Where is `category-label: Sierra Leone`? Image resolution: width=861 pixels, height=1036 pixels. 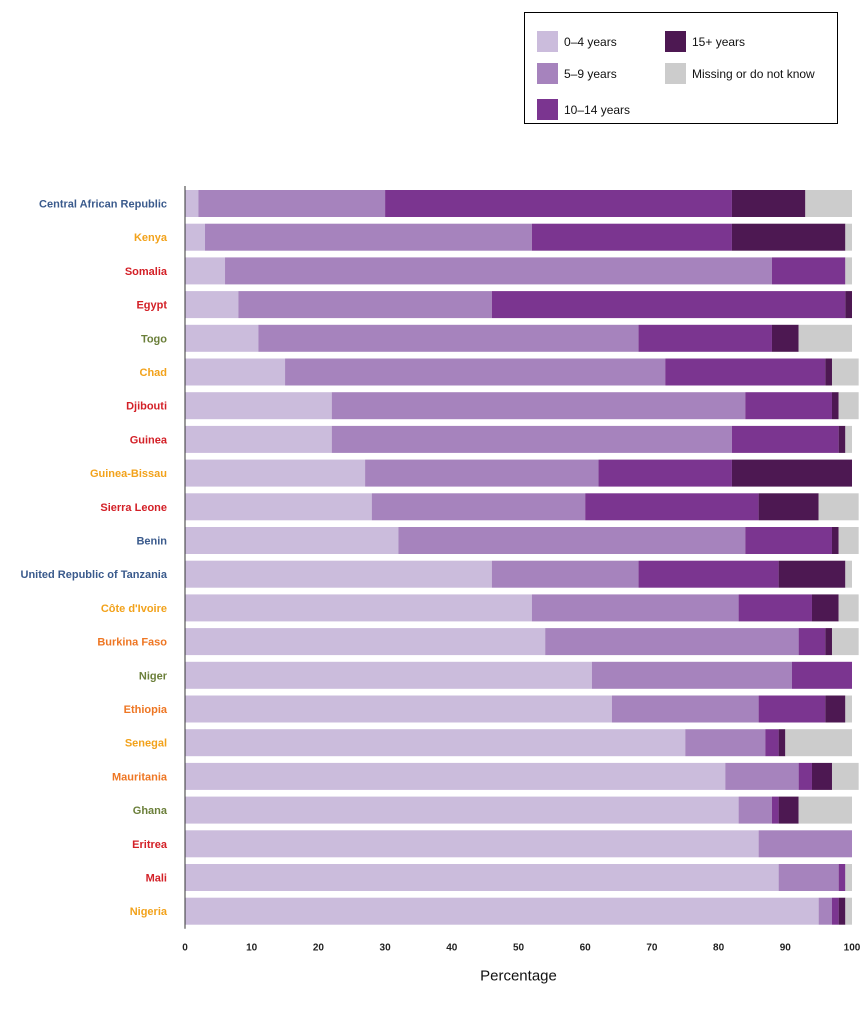
category-label: Sierra Leone is located at coordinates (133, 508).